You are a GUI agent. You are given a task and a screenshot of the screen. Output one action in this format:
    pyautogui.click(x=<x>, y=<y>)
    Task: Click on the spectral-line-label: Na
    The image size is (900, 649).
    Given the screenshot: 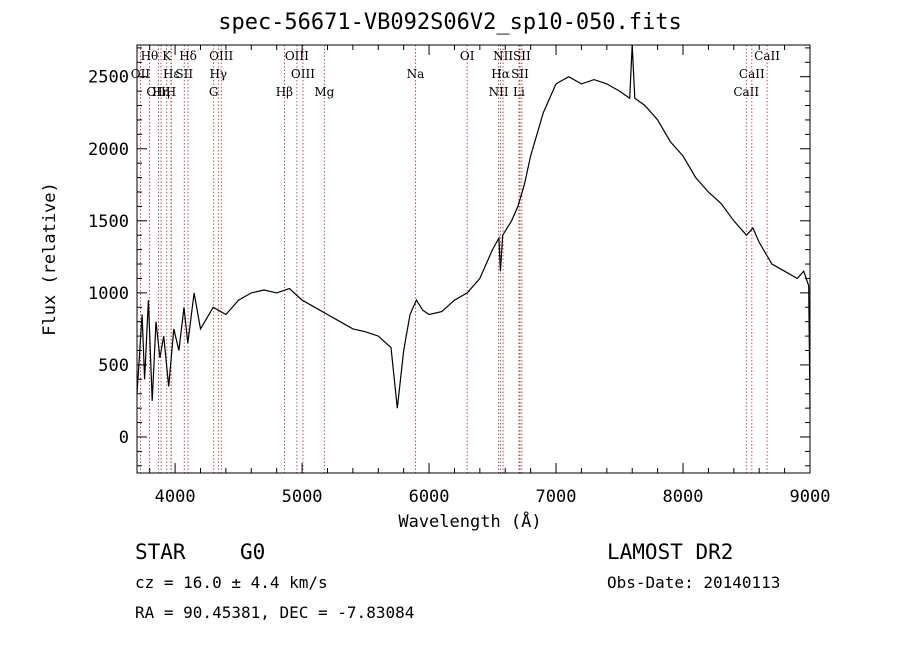 What is the action you would take?
    pyautogui.click(x=416, y=74)
    